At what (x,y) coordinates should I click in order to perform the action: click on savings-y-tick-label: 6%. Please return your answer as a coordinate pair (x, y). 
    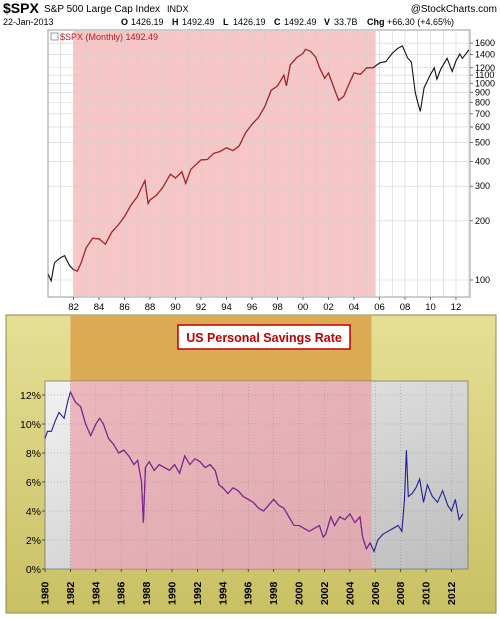
    Looking at the image, I should click on (33, 483).